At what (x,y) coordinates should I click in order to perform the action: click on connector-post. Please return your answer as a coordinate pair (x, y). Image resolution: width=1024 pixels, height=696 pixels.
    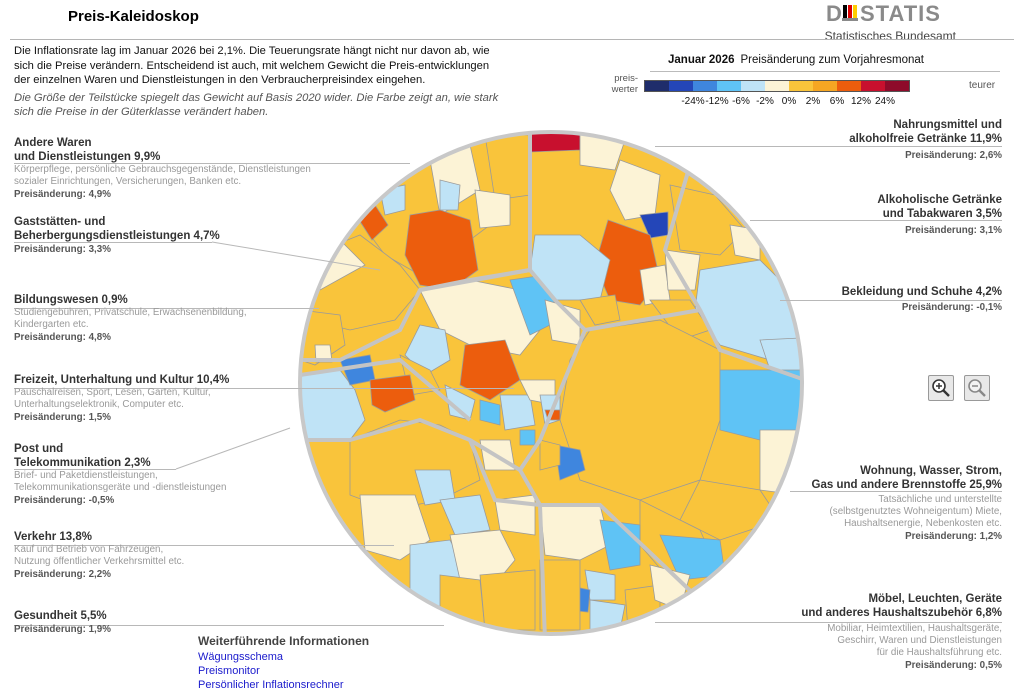
    Looking at the image, I should click on (95, 469).